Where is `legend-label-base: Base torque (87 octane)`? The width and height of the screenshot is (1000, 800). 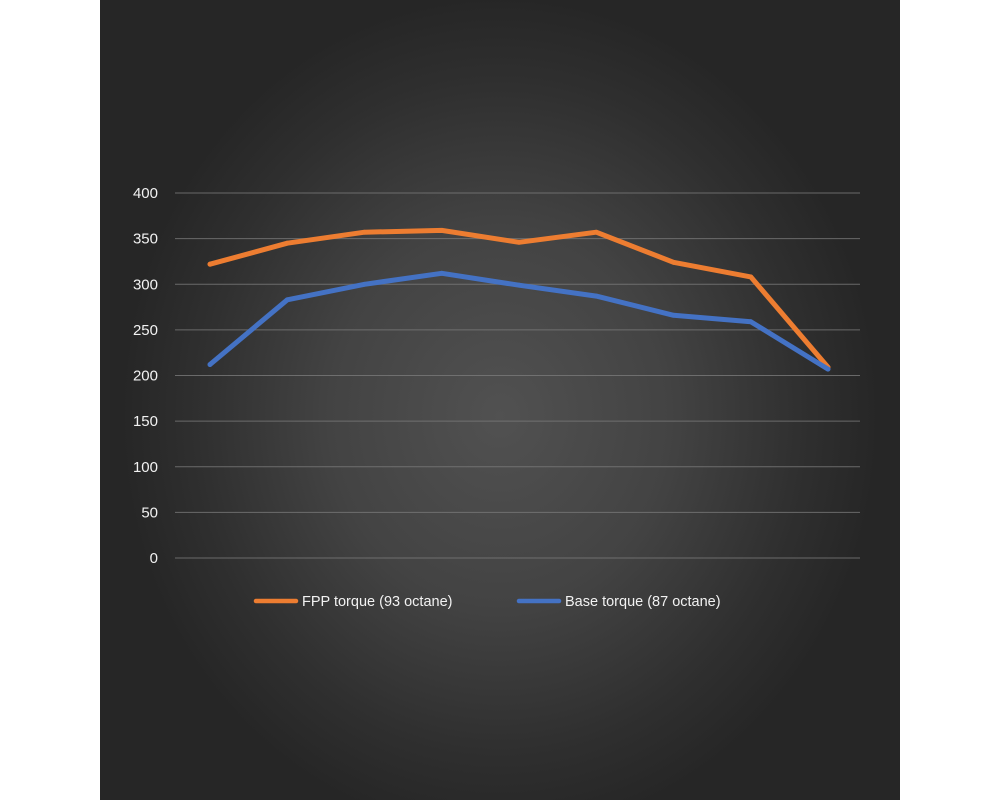 legend-label-base: Base torque (87 octane) is located at coordinates (643, 602).